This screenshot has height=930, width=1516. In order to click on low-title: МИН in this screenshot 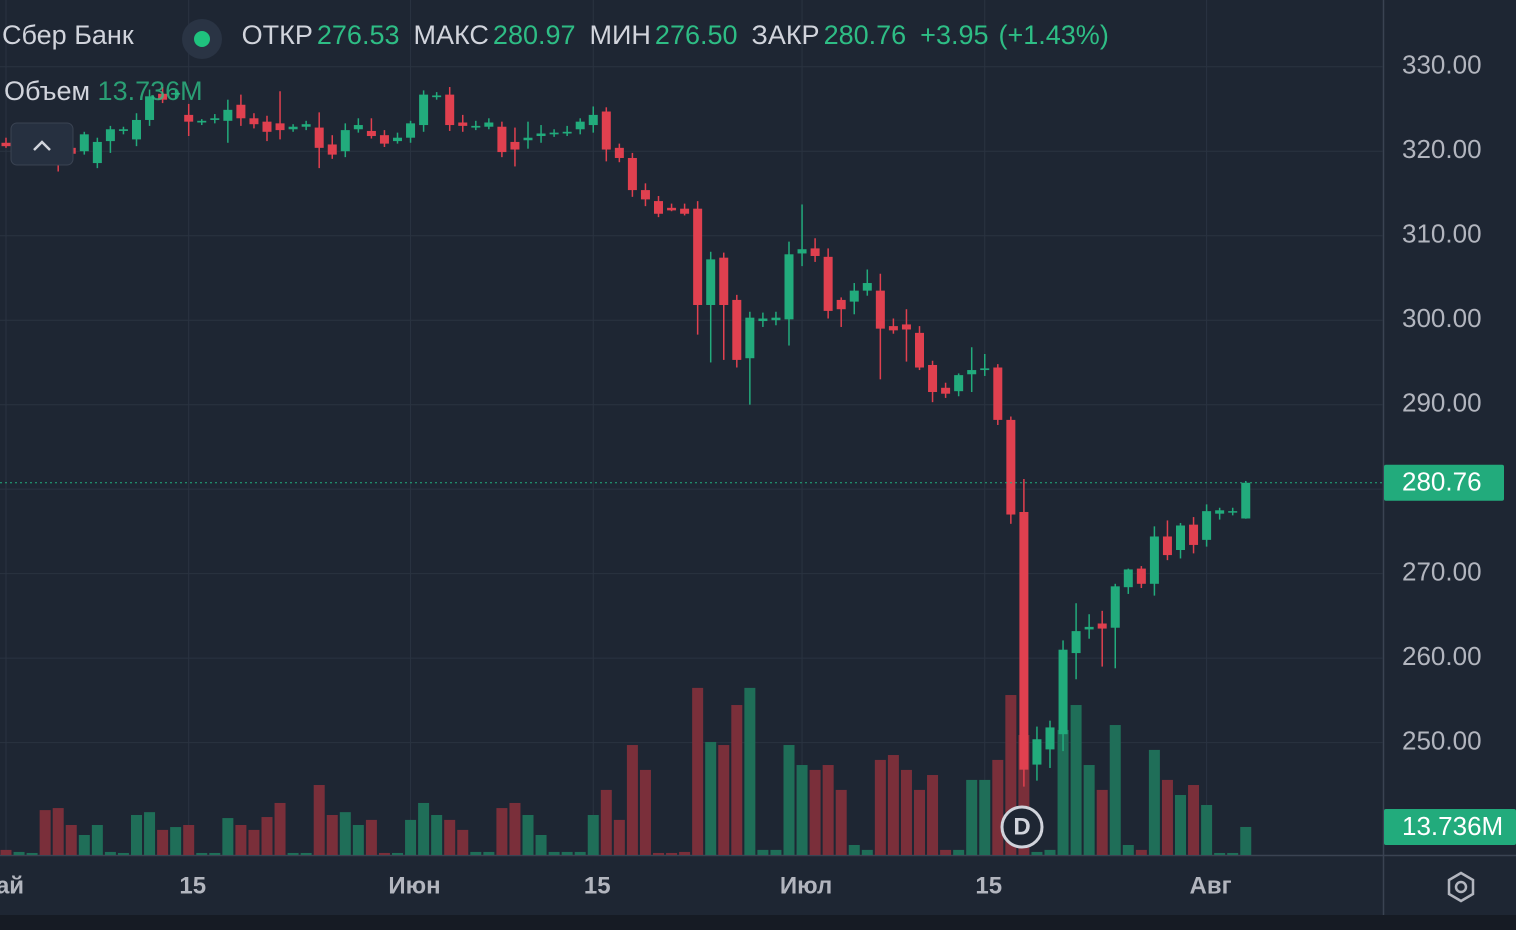, I will do `click(620, 35)`.